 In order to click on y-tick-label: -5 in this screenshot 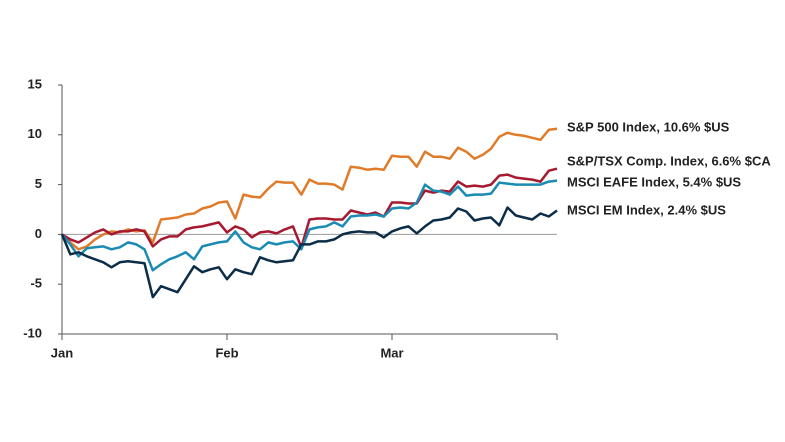, I will do `click(36, 283)`.